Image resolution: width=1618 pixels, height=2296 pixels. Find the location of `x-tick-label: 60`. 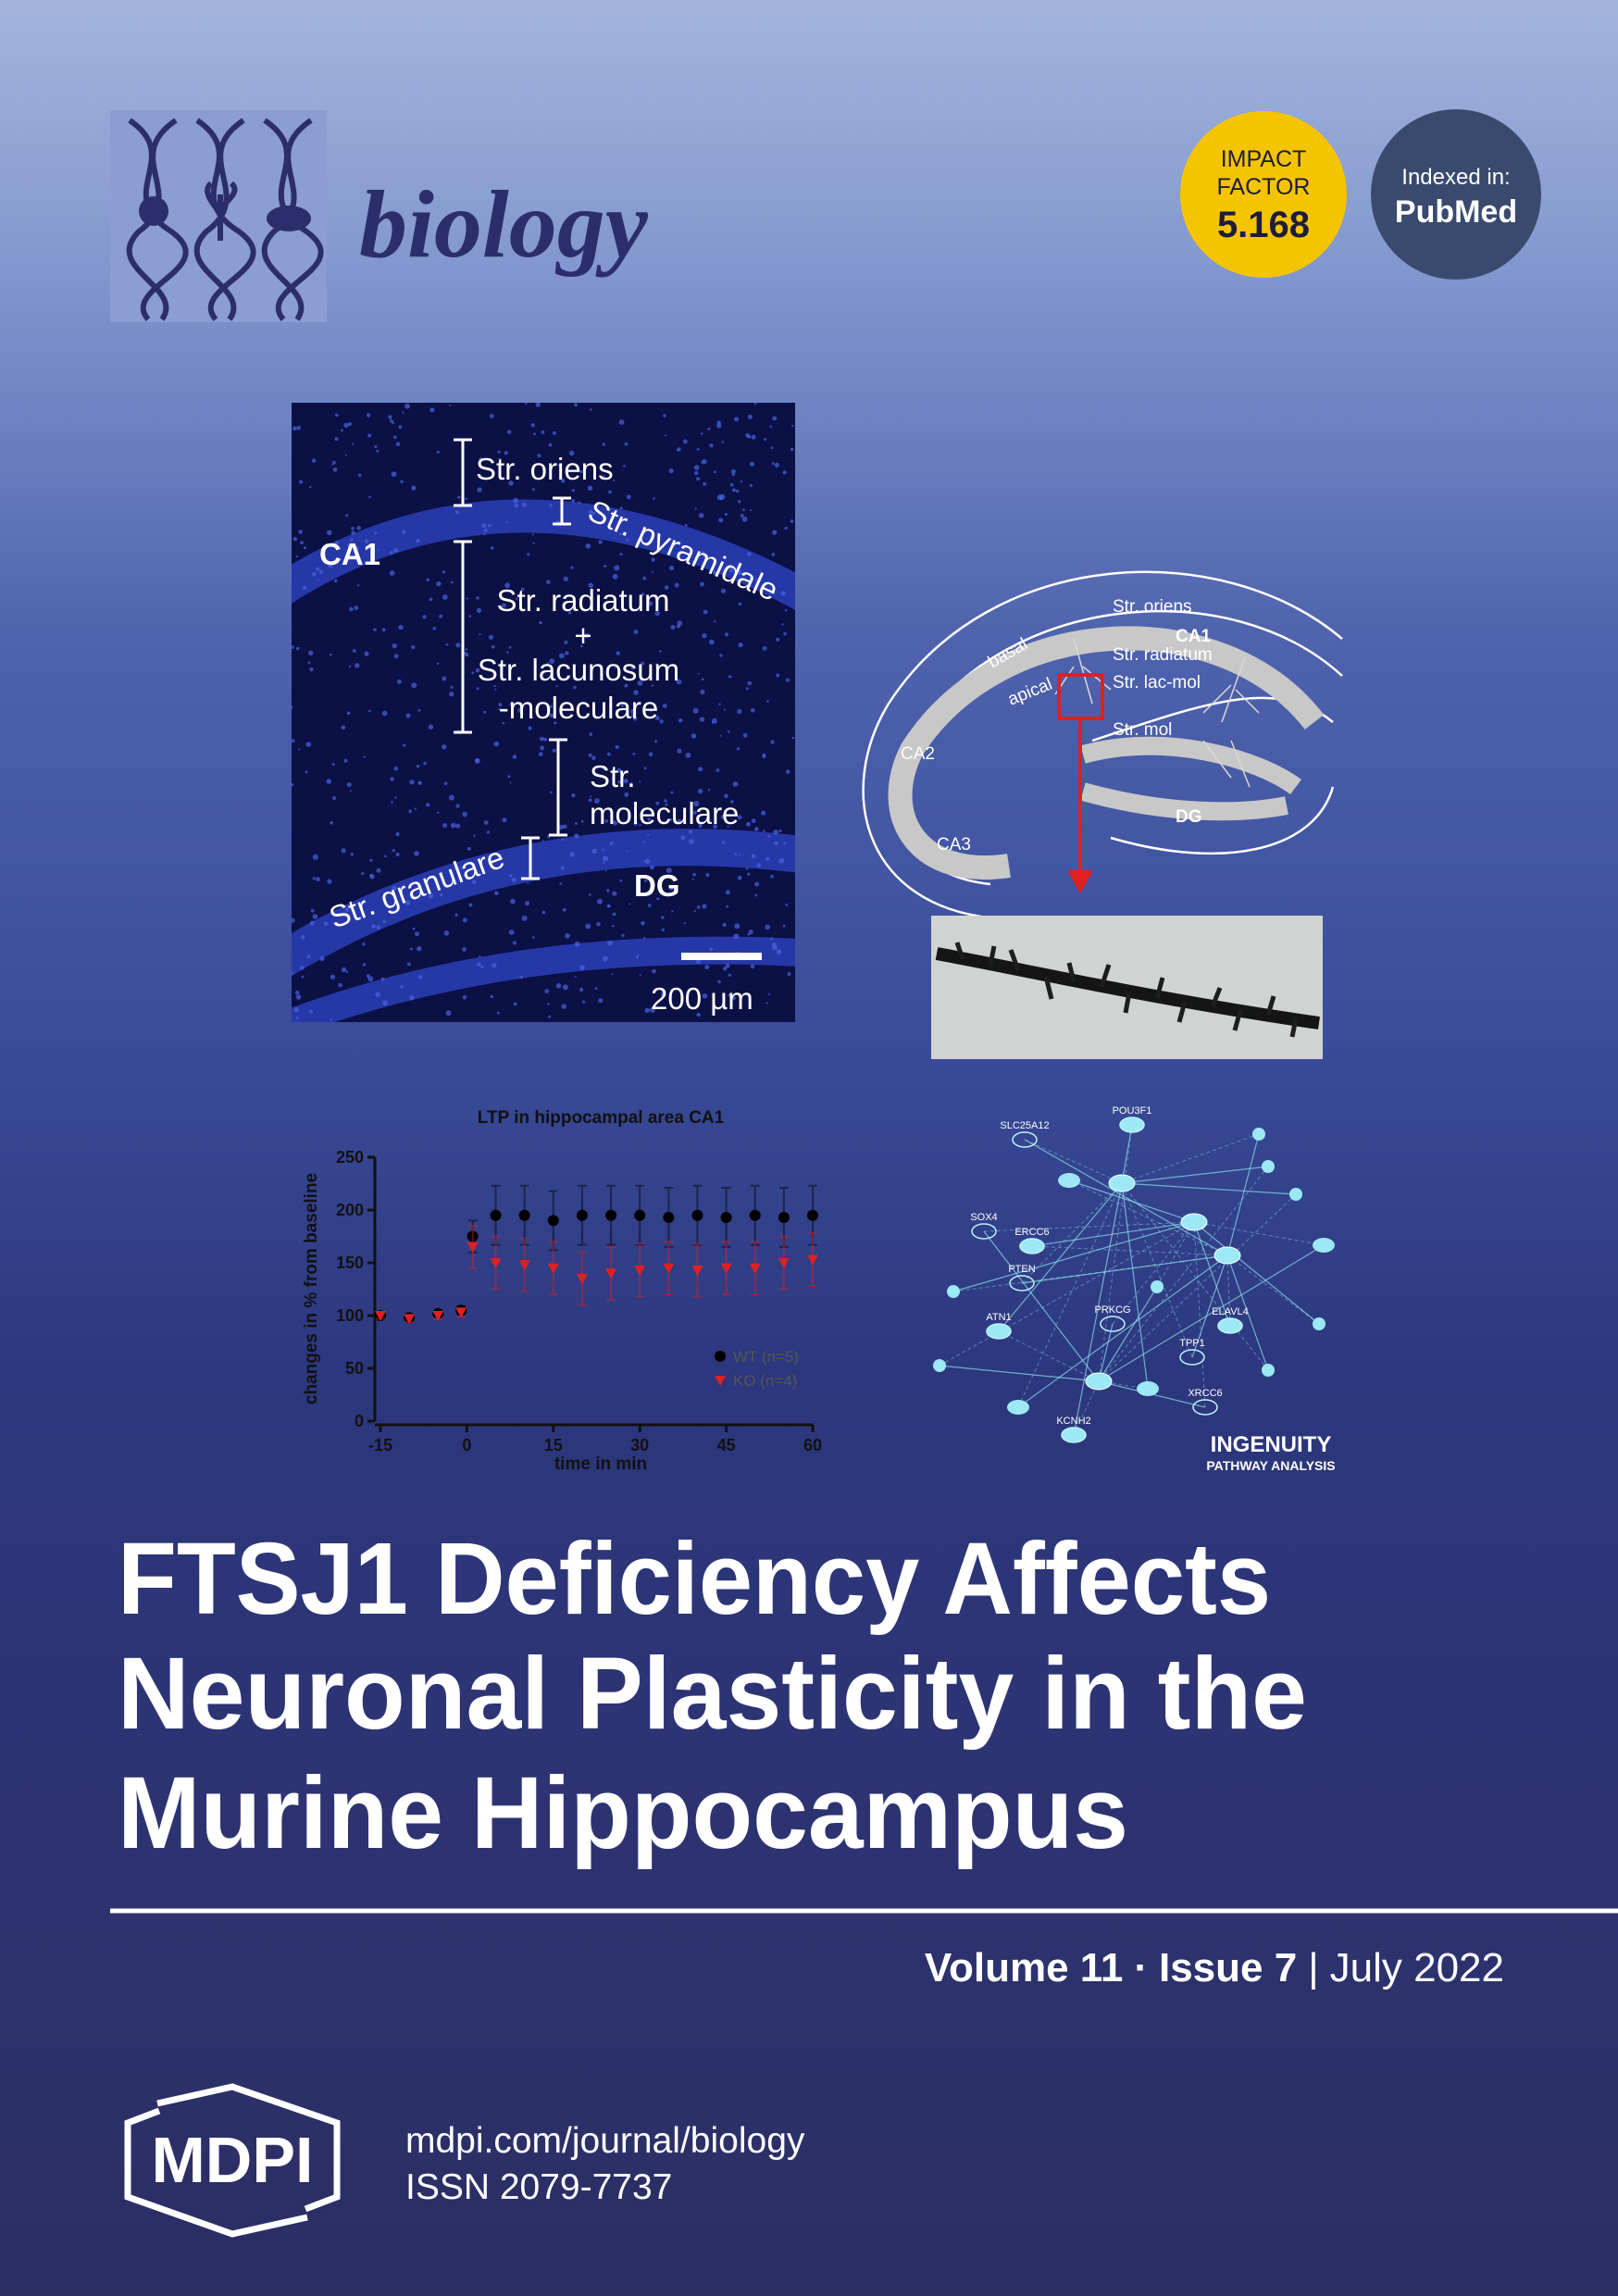

x-tick-label: 60 is located at coordinates (812, 1445).